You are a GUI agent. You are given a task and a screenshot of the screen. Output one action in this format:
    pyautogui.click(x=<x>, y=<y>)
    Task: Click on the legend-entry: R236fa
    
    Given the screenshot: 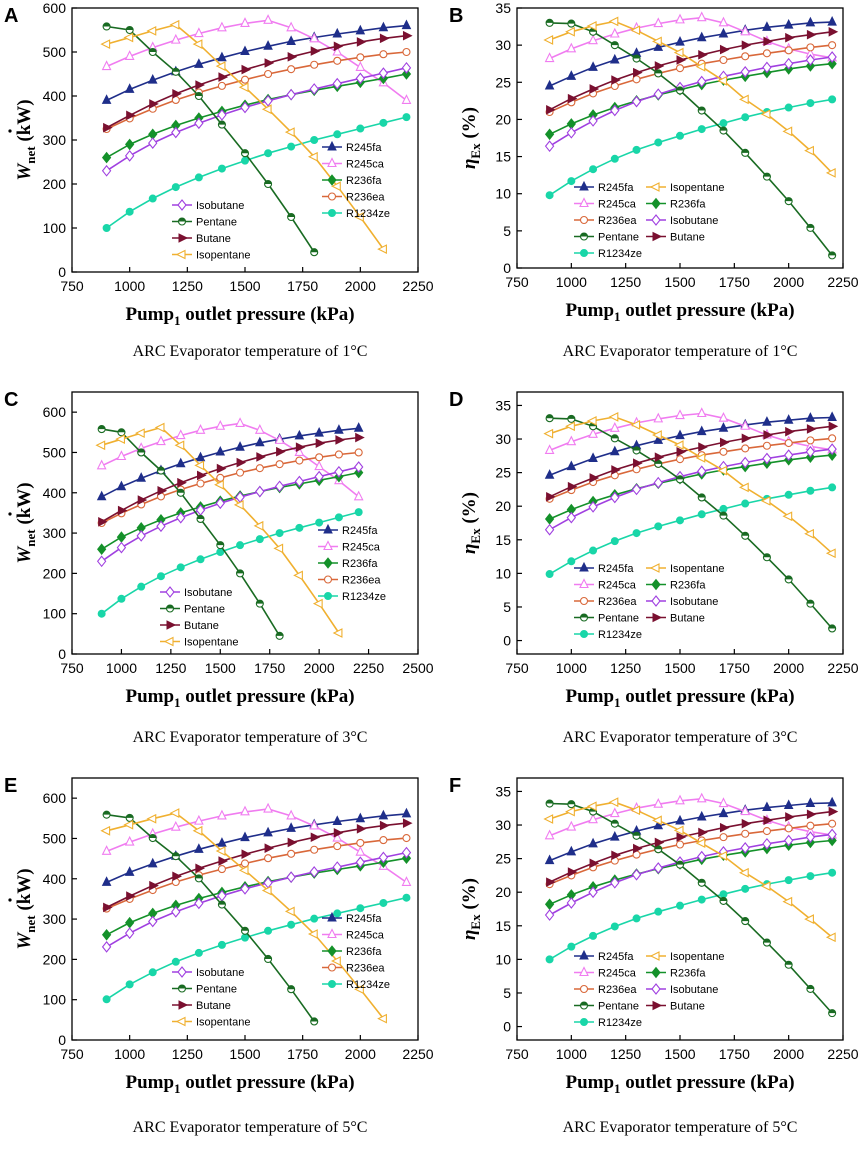 What is the action you would take?
    pyautogui.click(x=676, y=973)
    